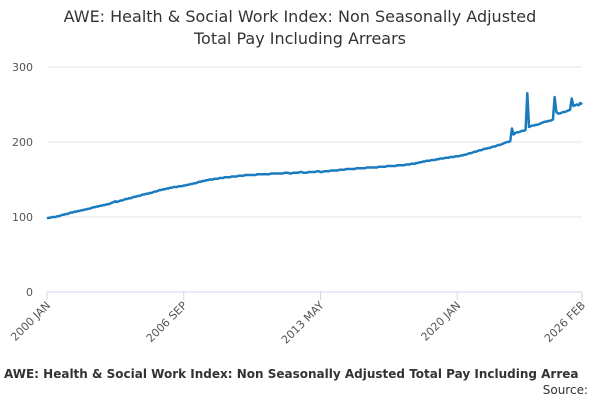 This screenshot has height=400, width=600. Describe the element at coordinates (565, 390) in the screenshot. I see `source: Source:` at that location.